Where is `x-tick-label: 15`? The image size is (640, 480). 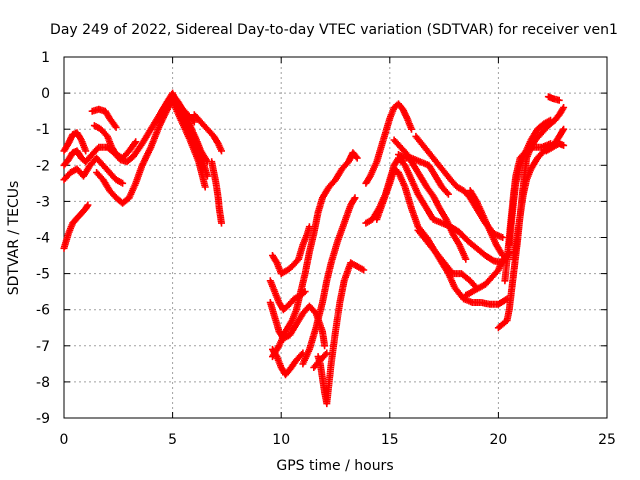
x-tick-label: 15 is located at coordinates (390, 440).